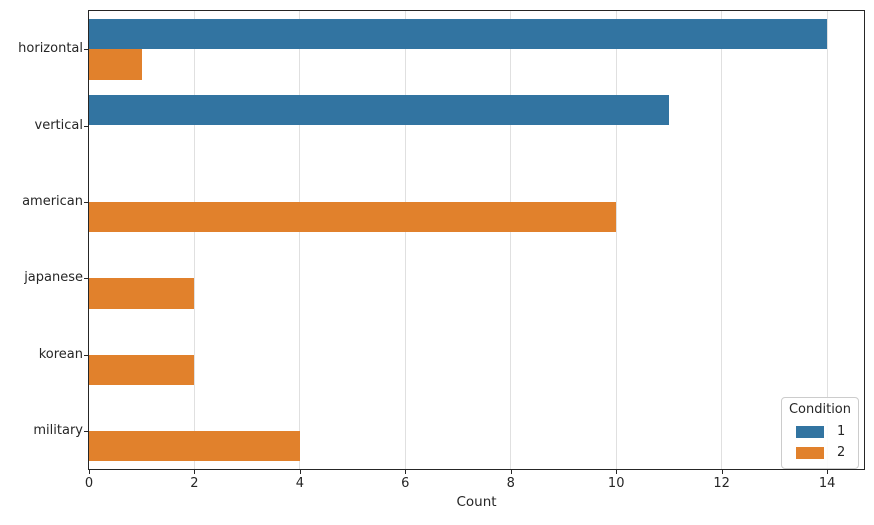  Describe the element at coordinates (721, 483) in the screenshot. I see `x-tick-label-12: 12` at that location.